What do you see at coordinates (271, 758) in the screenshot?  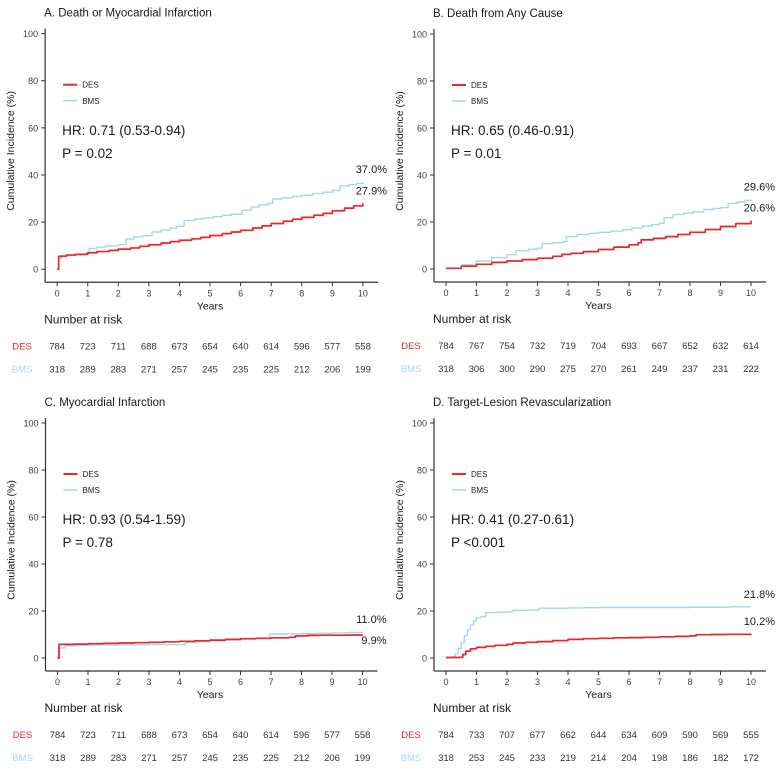 I see `risk-value: 225` at bounding box center [271, 758].